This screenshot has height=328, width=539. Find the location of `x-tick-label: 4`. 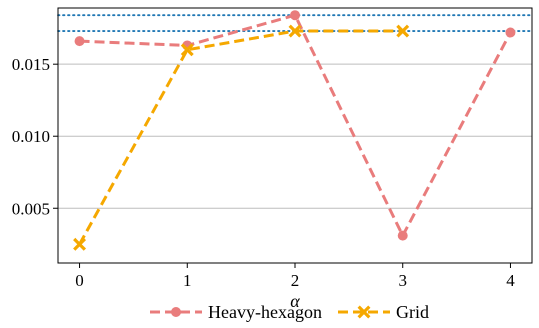

x-tick-label: 4 is located at coordinates (510, 280).